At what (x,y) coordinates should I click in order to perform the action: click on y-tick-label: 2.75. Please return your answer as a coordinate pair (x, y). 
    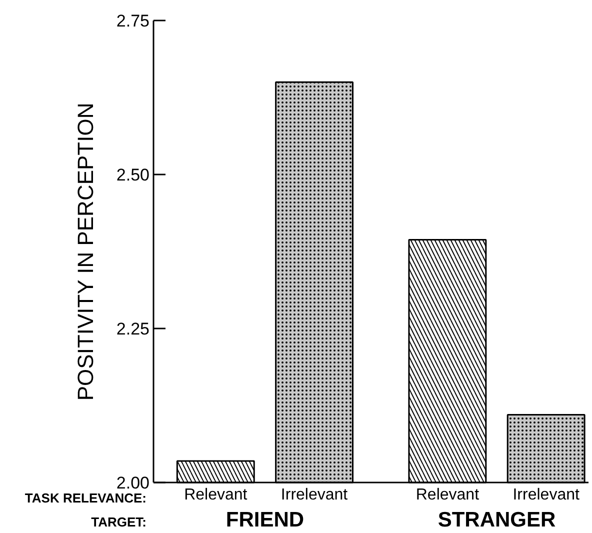
    Looking at the image, I should click on (133, 21).